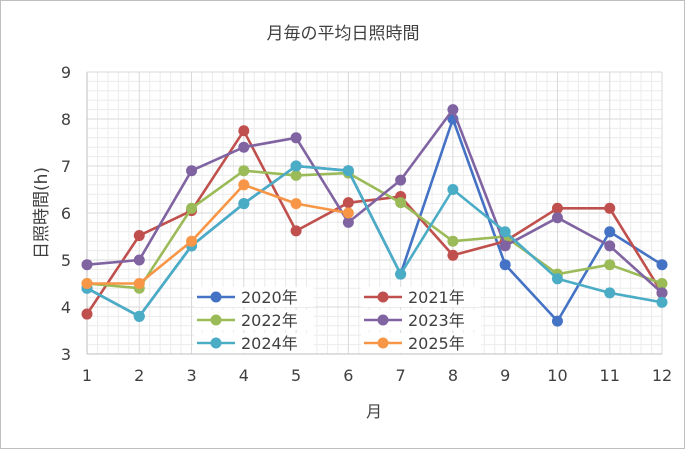  What do you see at coordinates (244, 375) in the screenshot?
I see `x-tick-label: 4` at bounding box center [244, 375].